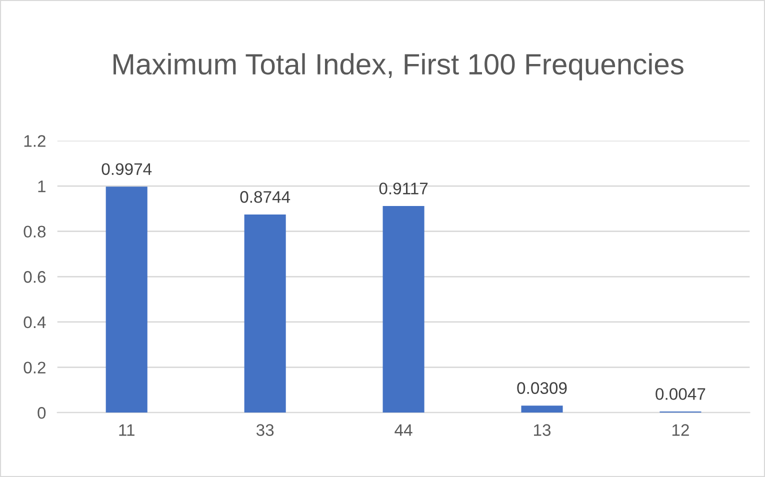 The image size is (765, 477). What do you see at coordinates (127, 169) in the screenshot?
I see `data-label: 0.9974` at bounding box center [127, 169].